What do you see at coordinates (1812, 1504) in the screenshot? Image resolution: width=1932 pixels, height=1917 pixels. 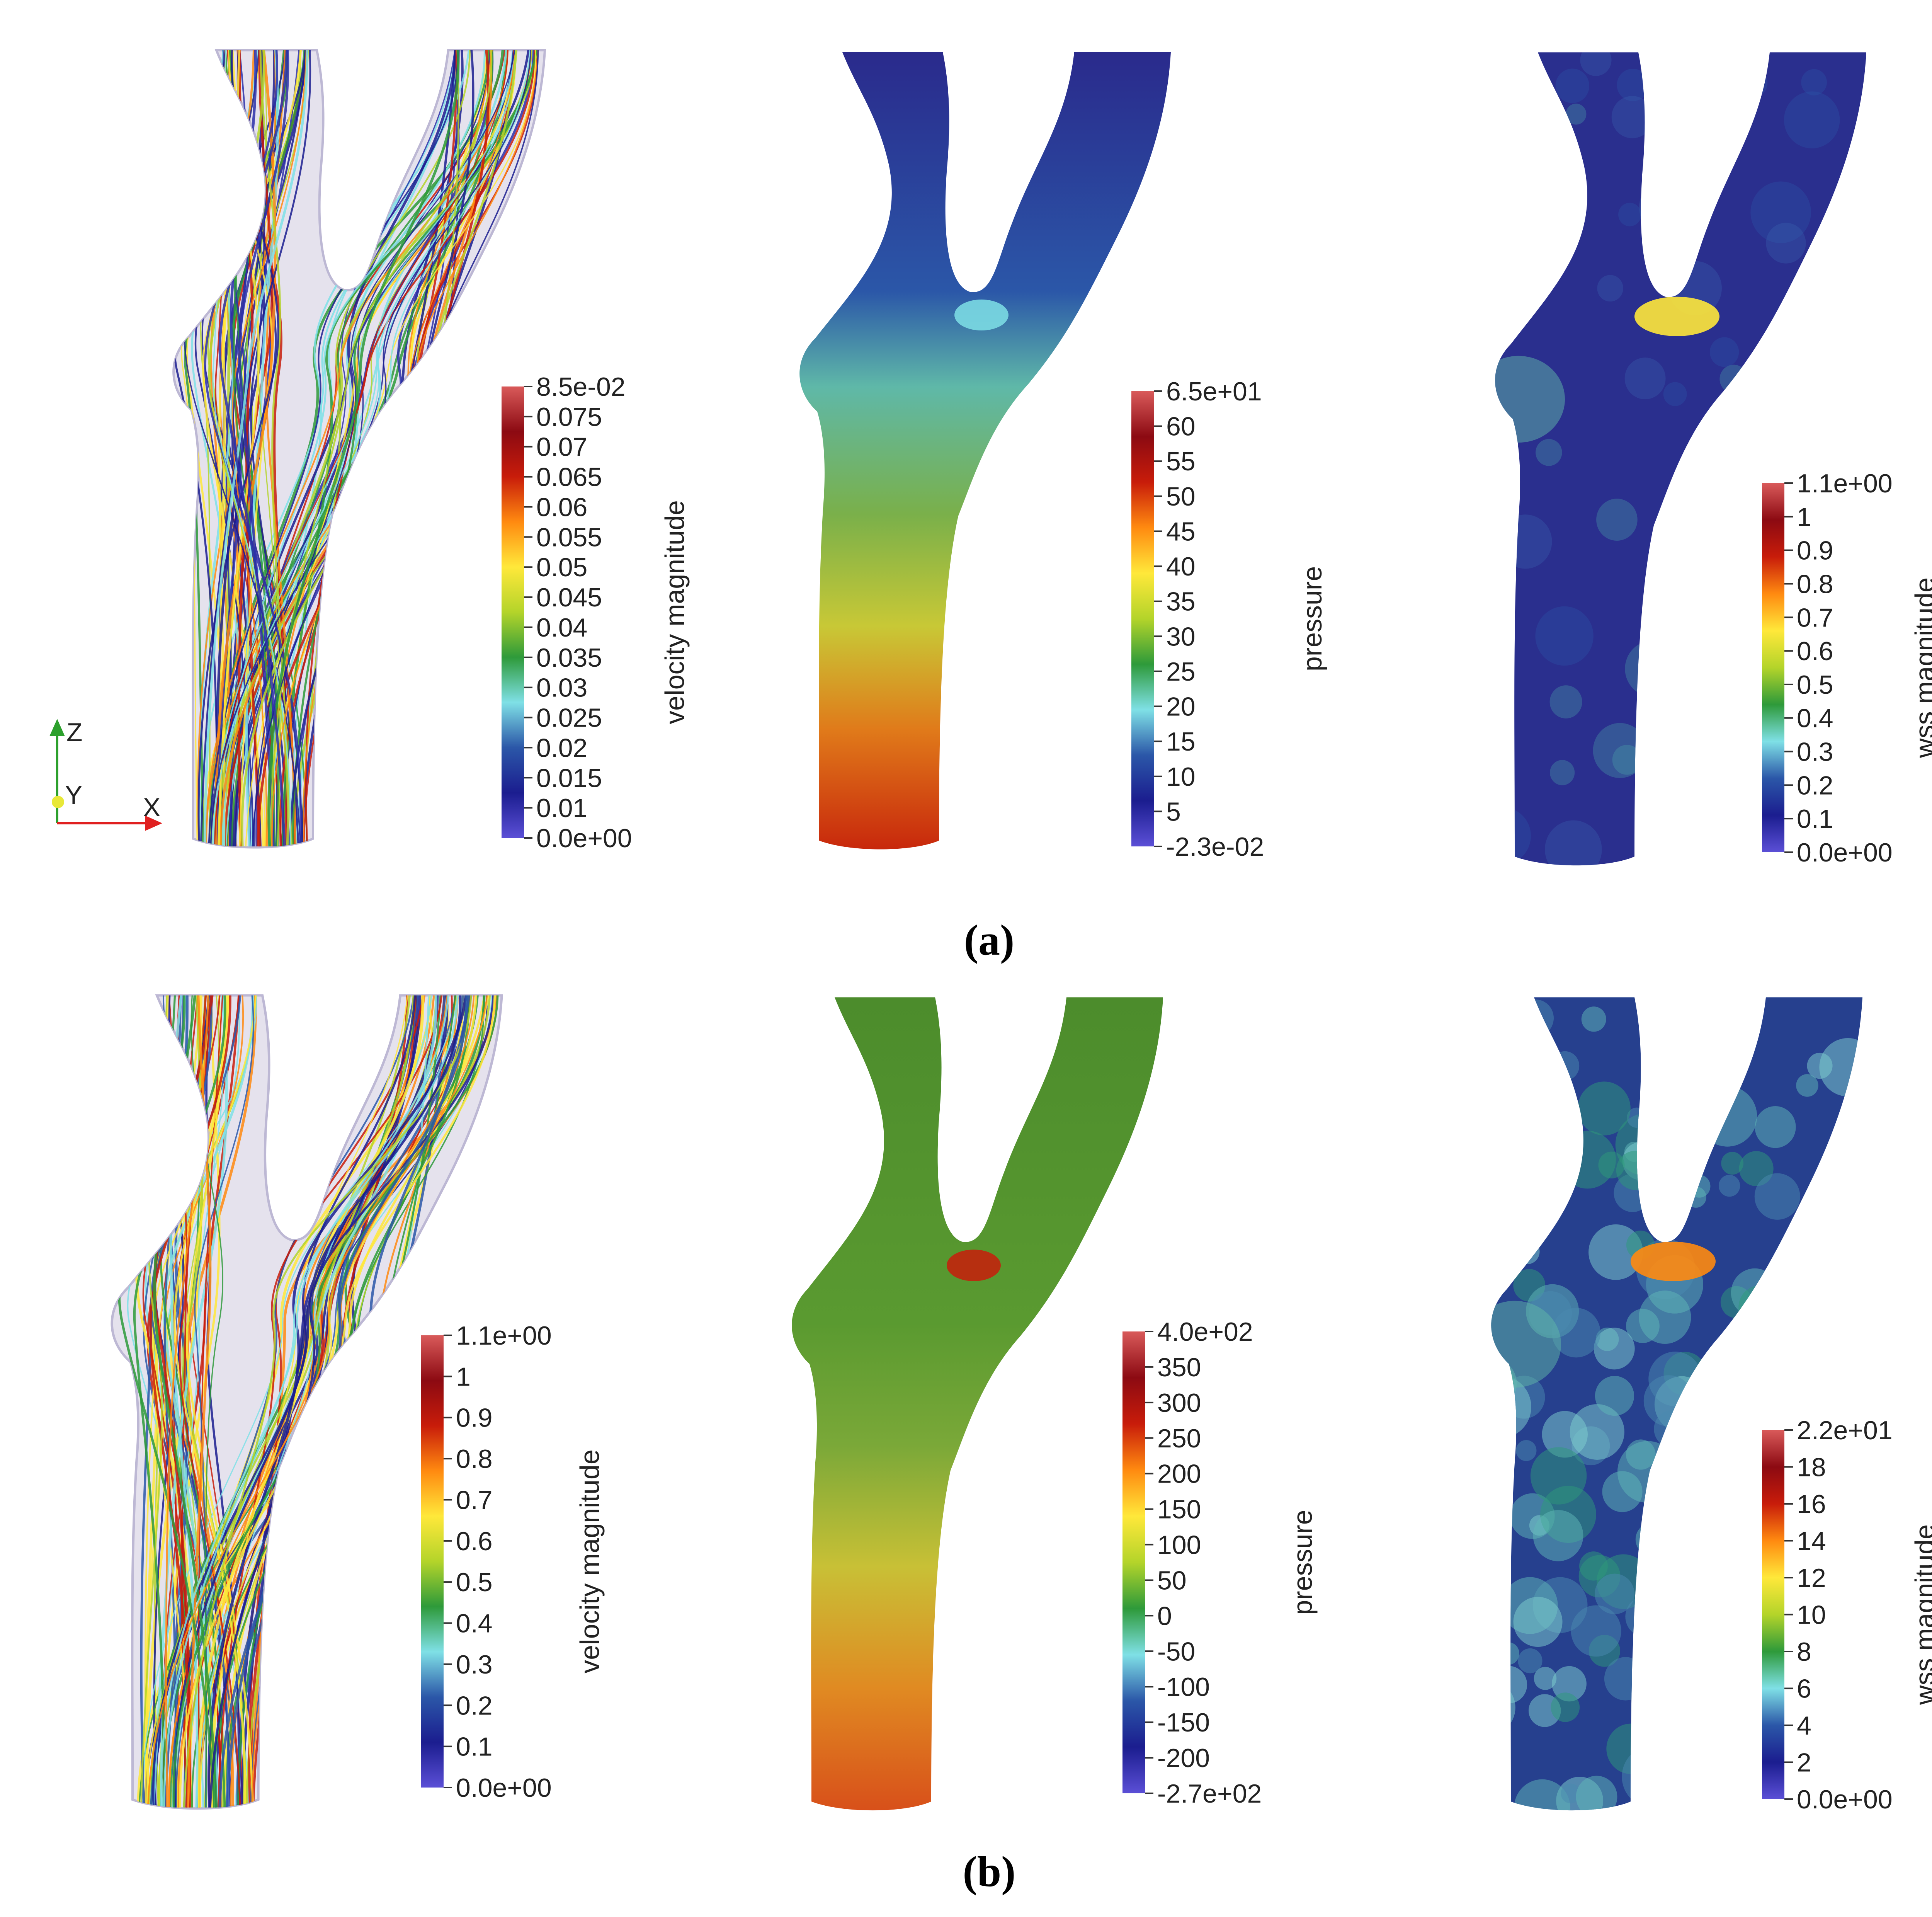 I see `colorbar-tick-label: 16` at bounding box center [1812, 1504].